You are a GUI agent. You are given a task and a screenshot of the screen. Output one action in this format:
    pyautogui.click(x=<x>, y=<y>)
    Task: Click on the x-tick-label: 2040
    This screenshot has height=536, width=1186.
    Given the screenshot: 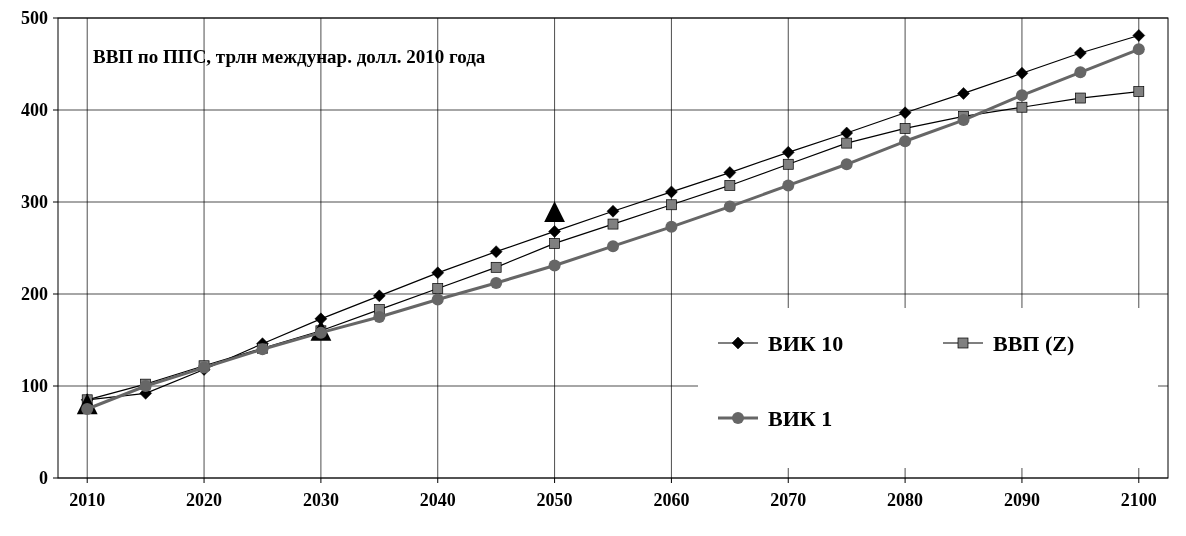 What is the action you would take?
    pyautogui.click(x=437, y=500)
    